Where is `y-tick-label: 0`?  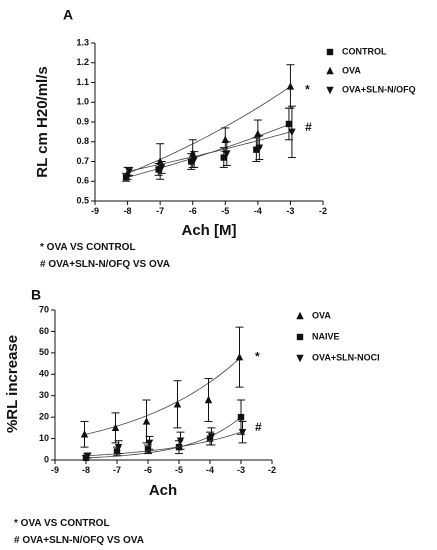
y-tick-label: 0 is located at coordinates (46, 459).